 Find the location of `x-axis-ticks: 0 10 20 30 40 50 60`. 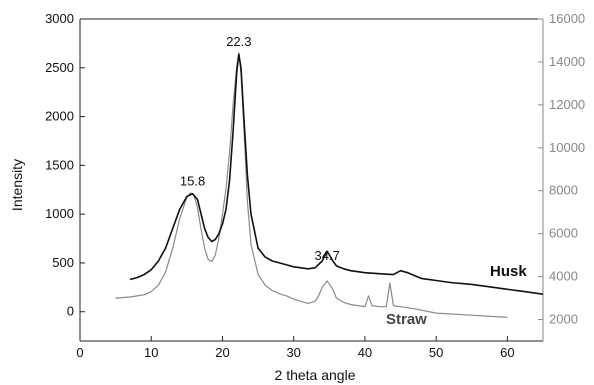

x-axis-ticks: 0 10 20 30 40 50 60 is located at coordinates (295, 348).